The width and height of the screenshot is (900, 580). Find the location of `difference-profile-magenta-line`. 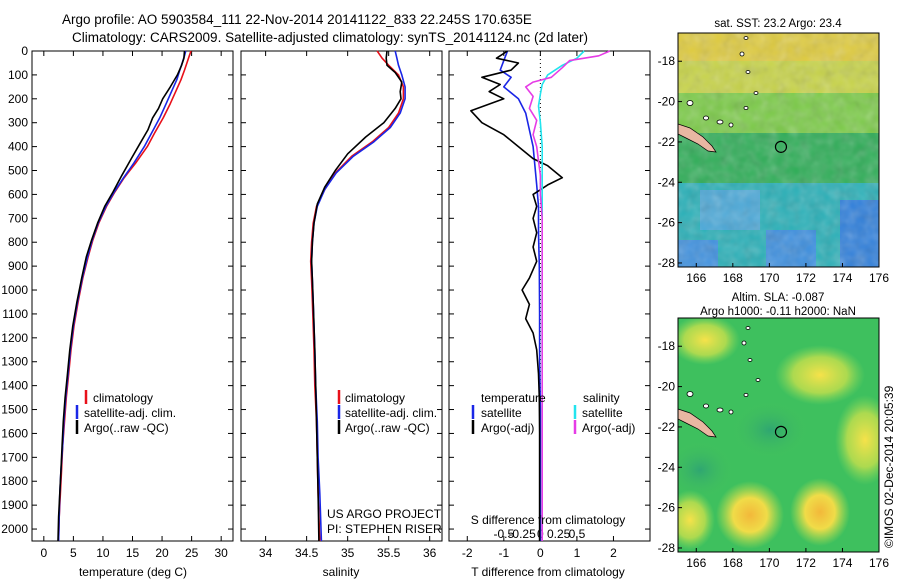

difference-profile-magenta-line is located at coordinates (567, 295).